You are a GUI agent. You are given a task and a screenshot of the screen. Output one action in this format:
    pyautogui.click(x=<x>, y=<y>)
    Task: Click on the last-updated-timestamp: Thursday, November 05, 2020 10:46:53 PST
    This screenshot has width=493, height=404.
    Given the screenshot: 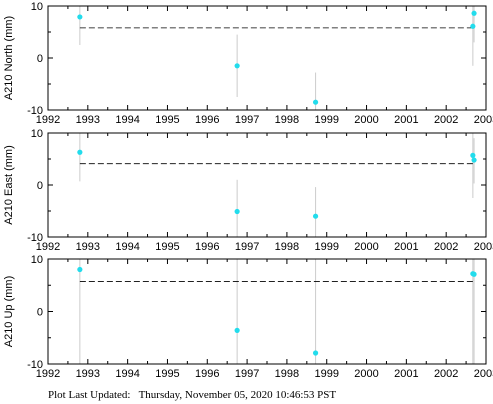 What is the action you would take?
    pyautogui.click(x=237, y=395)
    